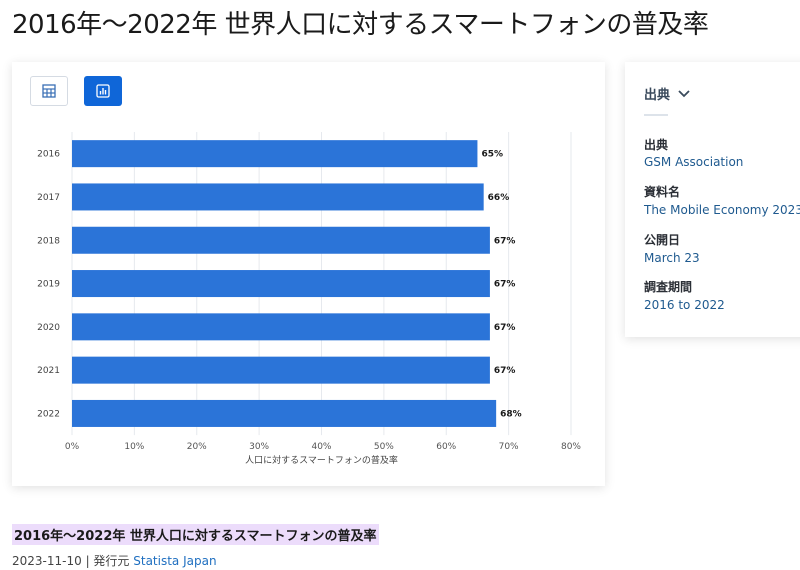  What do you see at coordinates (360, 25) in the screenshot?
I see `page-title: 2016年〜2022年 世界人口に対するスマートフォンの普及率` at bounding box center [360, 25].